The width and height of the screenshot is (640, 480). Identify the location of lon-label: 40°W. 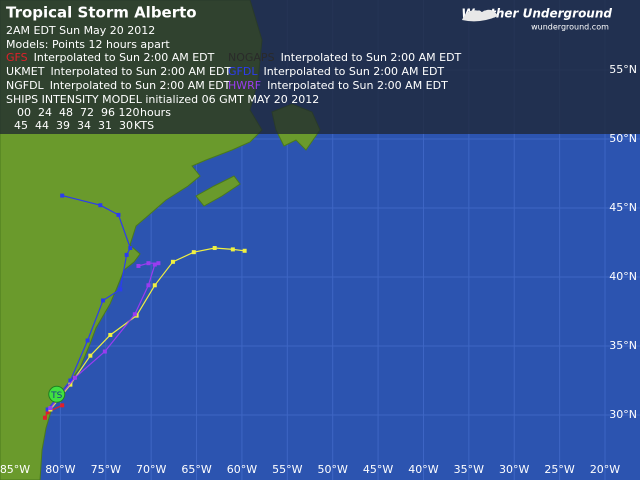
(423, 469).